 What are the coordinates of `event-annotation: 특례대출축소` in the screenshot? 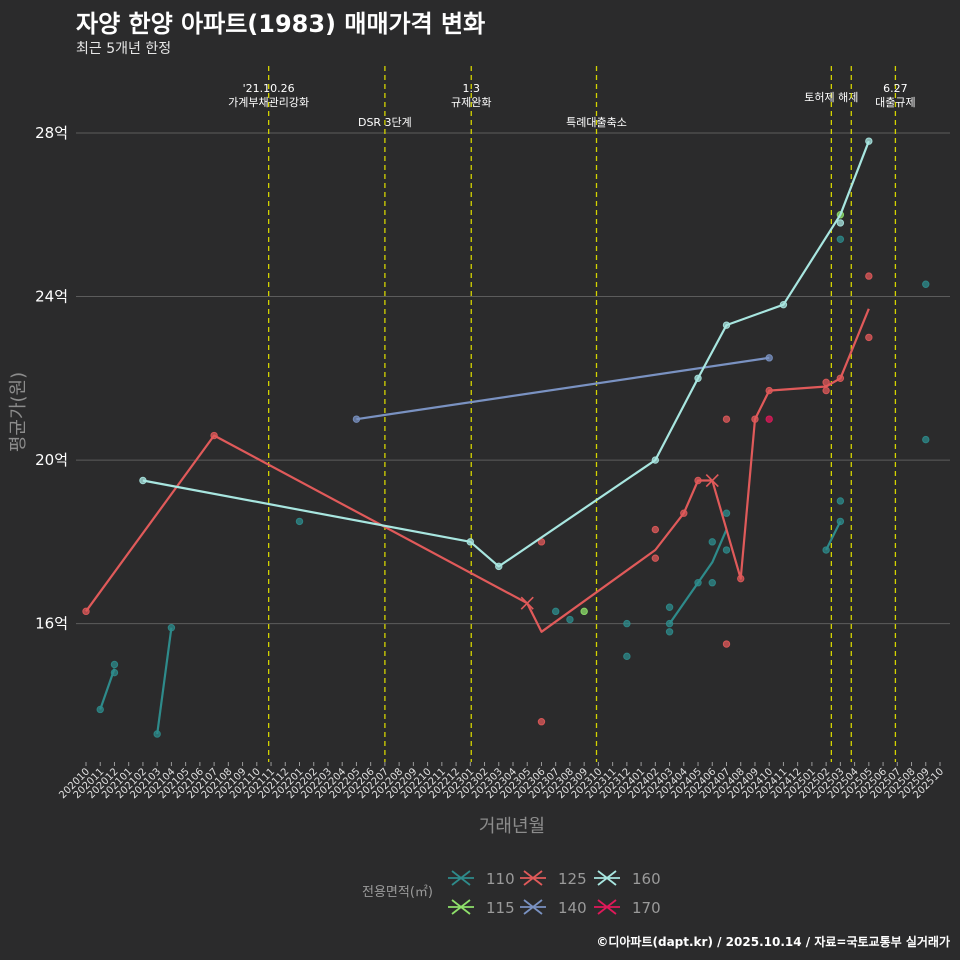 It's located at (596, 122).